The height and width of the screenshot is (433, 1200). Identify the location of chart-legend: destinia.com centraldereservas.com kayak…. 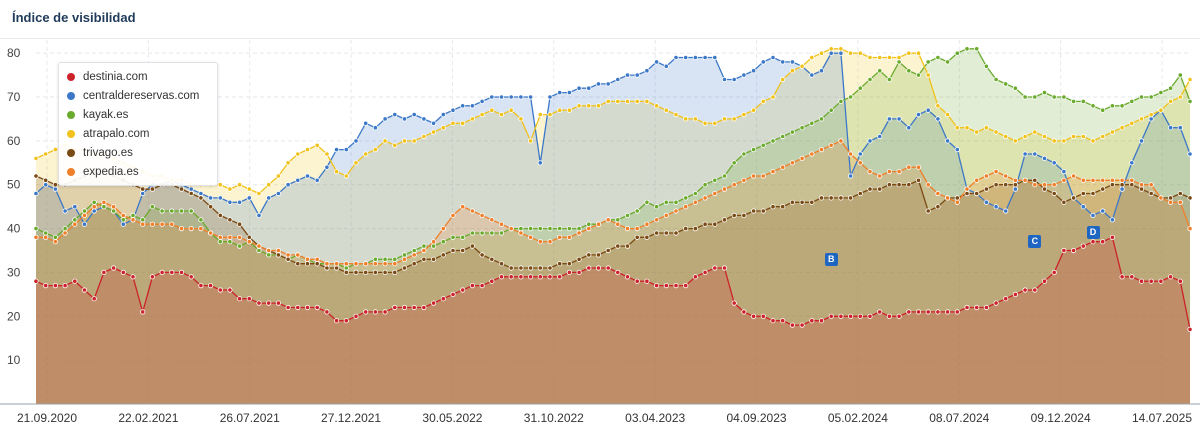
(138, 124).